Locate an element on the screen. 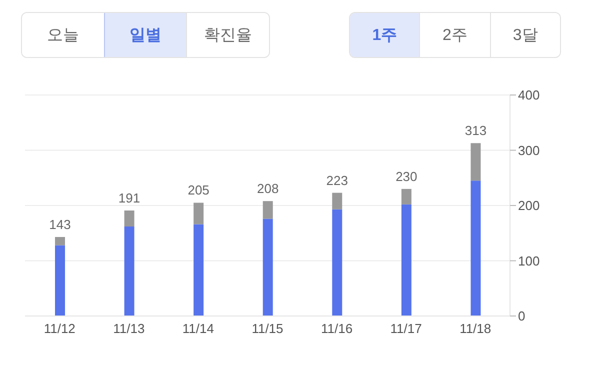  x-tick-label: 11/15 is located at coordinates (268, 328).